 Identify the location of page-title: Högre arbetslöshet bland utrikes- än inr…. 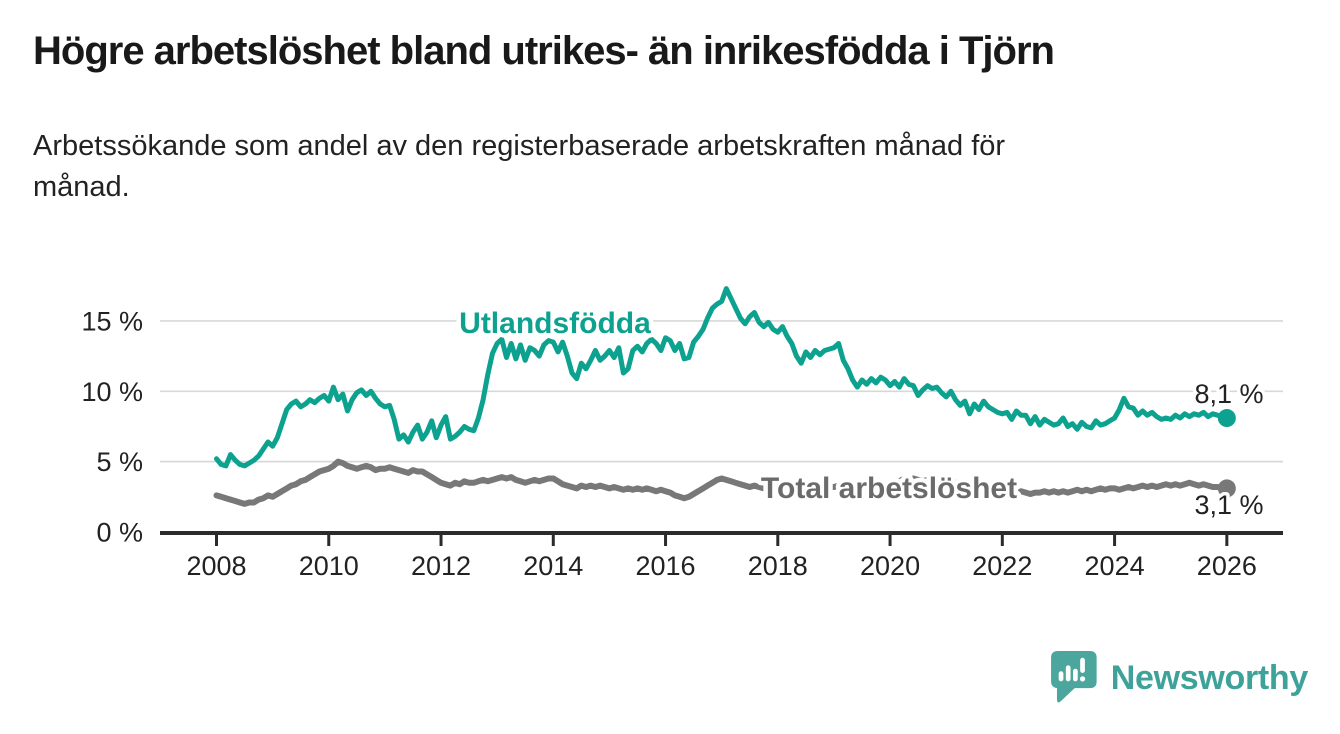
(544, 51).